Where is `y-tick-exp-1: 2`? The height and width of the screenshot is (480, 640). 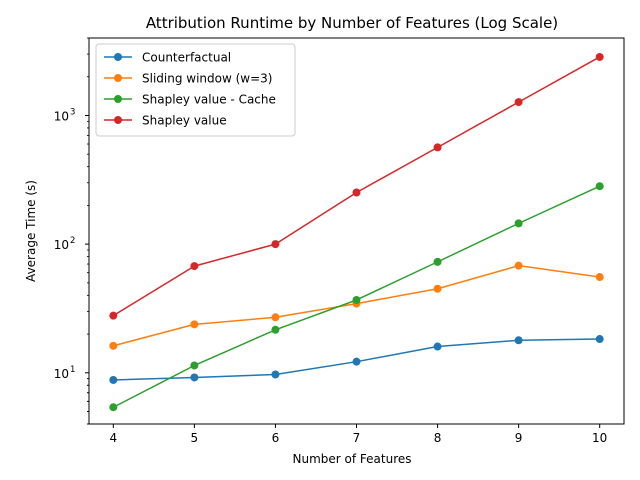
y-tick-exp-1: 2 is located at coordinates (72, 241).